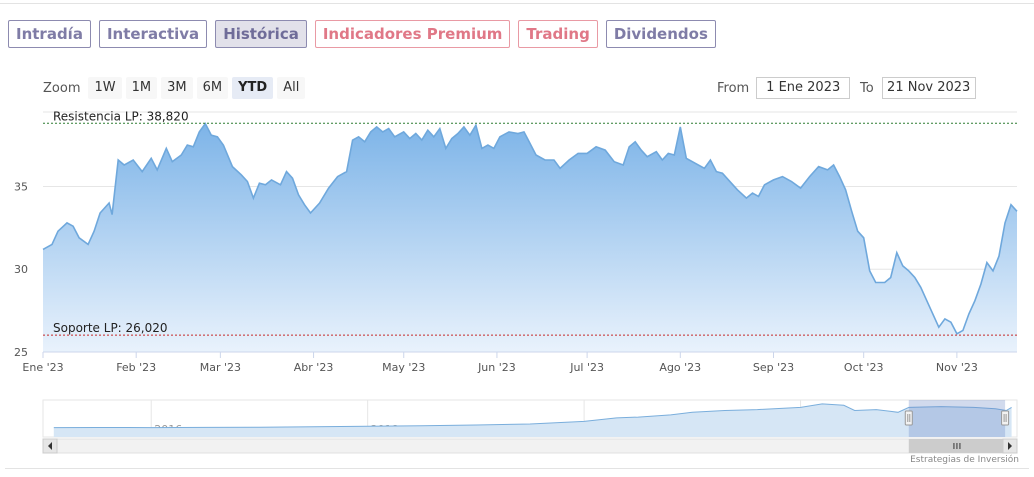 Image resolution: width=1034 pixels, height=477 pixels. What do you see at coordinates (957, 367) in the screenshot?
I see `x-tick-label: Nov '23` at bounding box center [957, 367].